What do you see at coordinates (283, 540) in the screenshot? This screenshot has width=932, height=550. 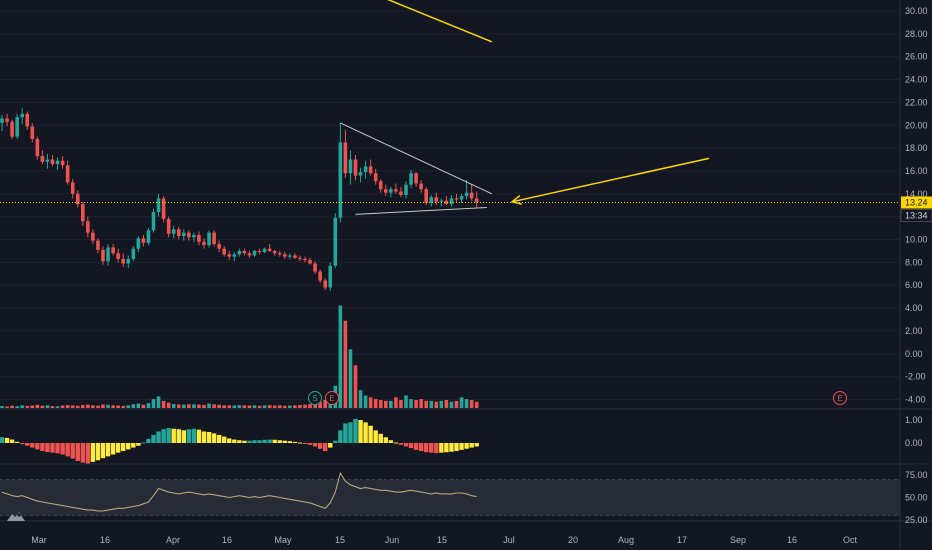 I see `date-tick-label: May` at bounding box center [283, 540].